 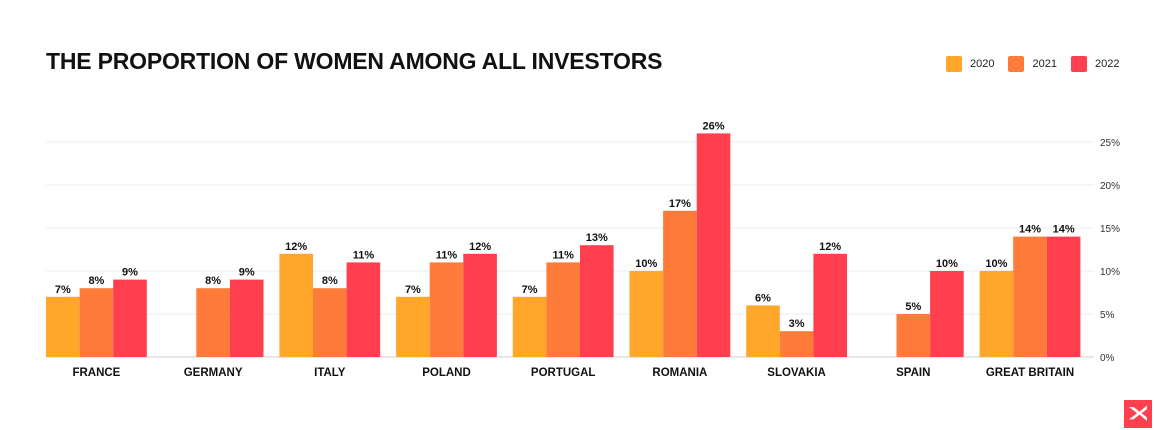 I want to click on y-tick-label: 25%, so click(x=1110, y=143).